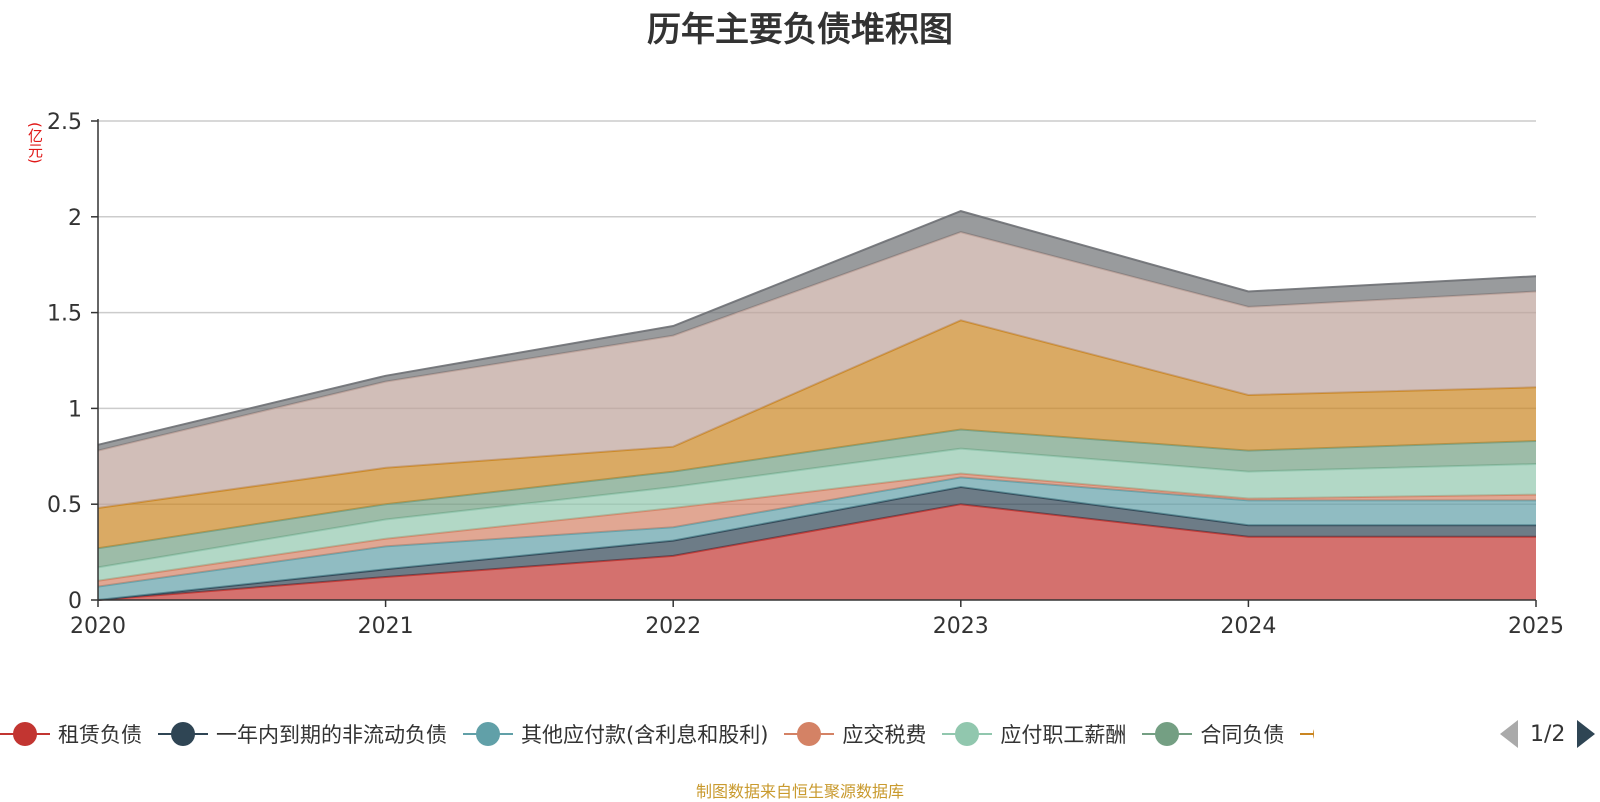 The height and width of the screenshot is (802, 1600). What do you see at coordinates (673, 626) in the screenshot?
I see `x-tick-label: 2022` at bounding box center [673, 626].